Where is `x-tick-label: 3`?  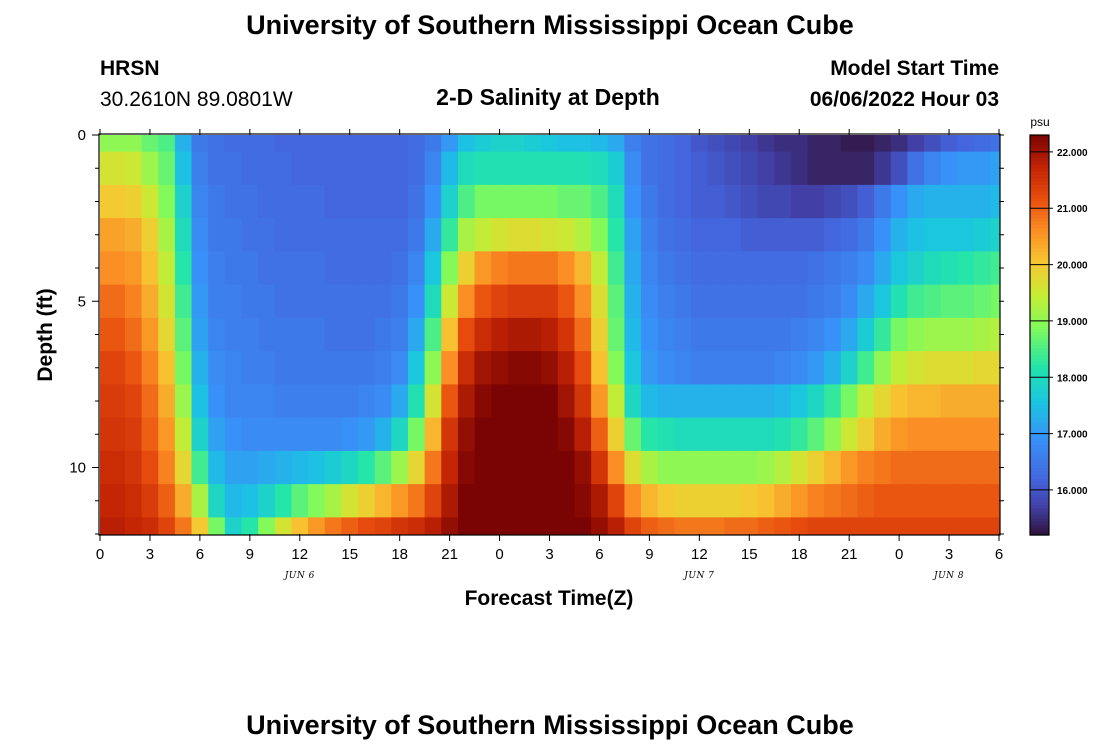 x-tick-label: 3 is located at coordinates (549, 554).